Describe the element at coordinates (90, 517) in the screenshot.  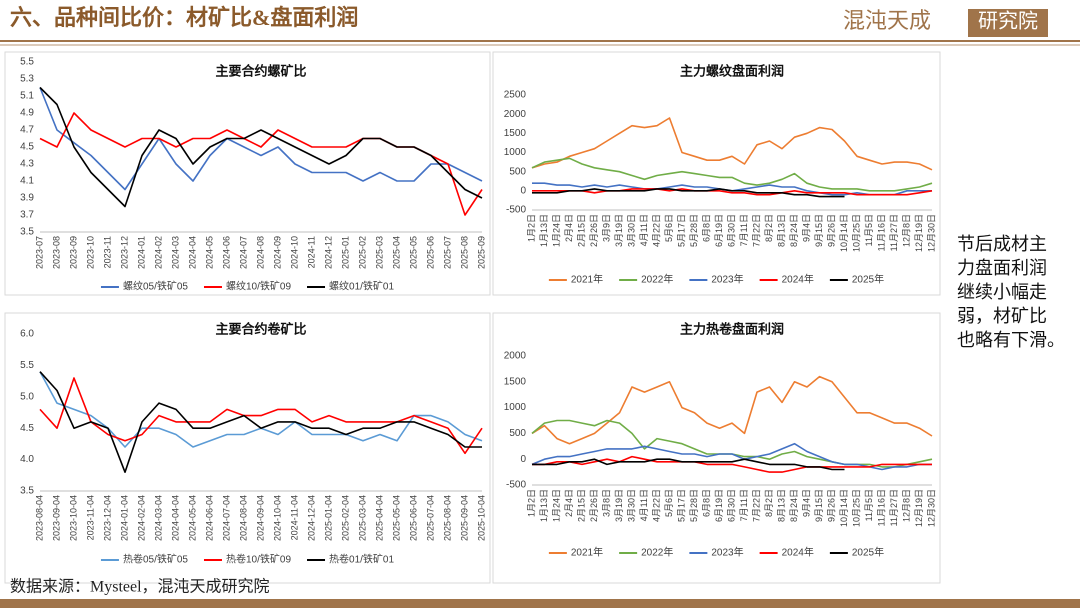
I see `x-tick-label: 2023-11-04` at that location.